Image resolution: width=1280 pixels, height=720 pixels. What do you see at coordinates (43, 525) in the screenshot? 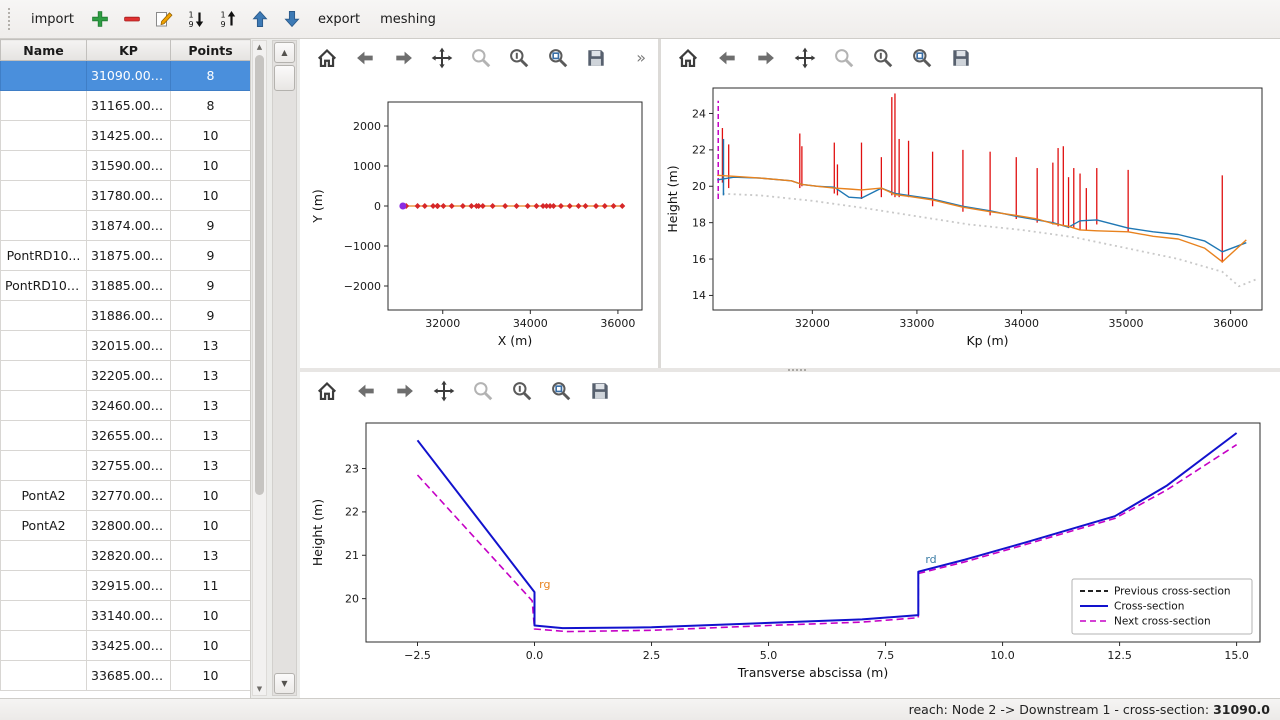
I see `cell-name: PontA2` at bounding box center [43, 525].